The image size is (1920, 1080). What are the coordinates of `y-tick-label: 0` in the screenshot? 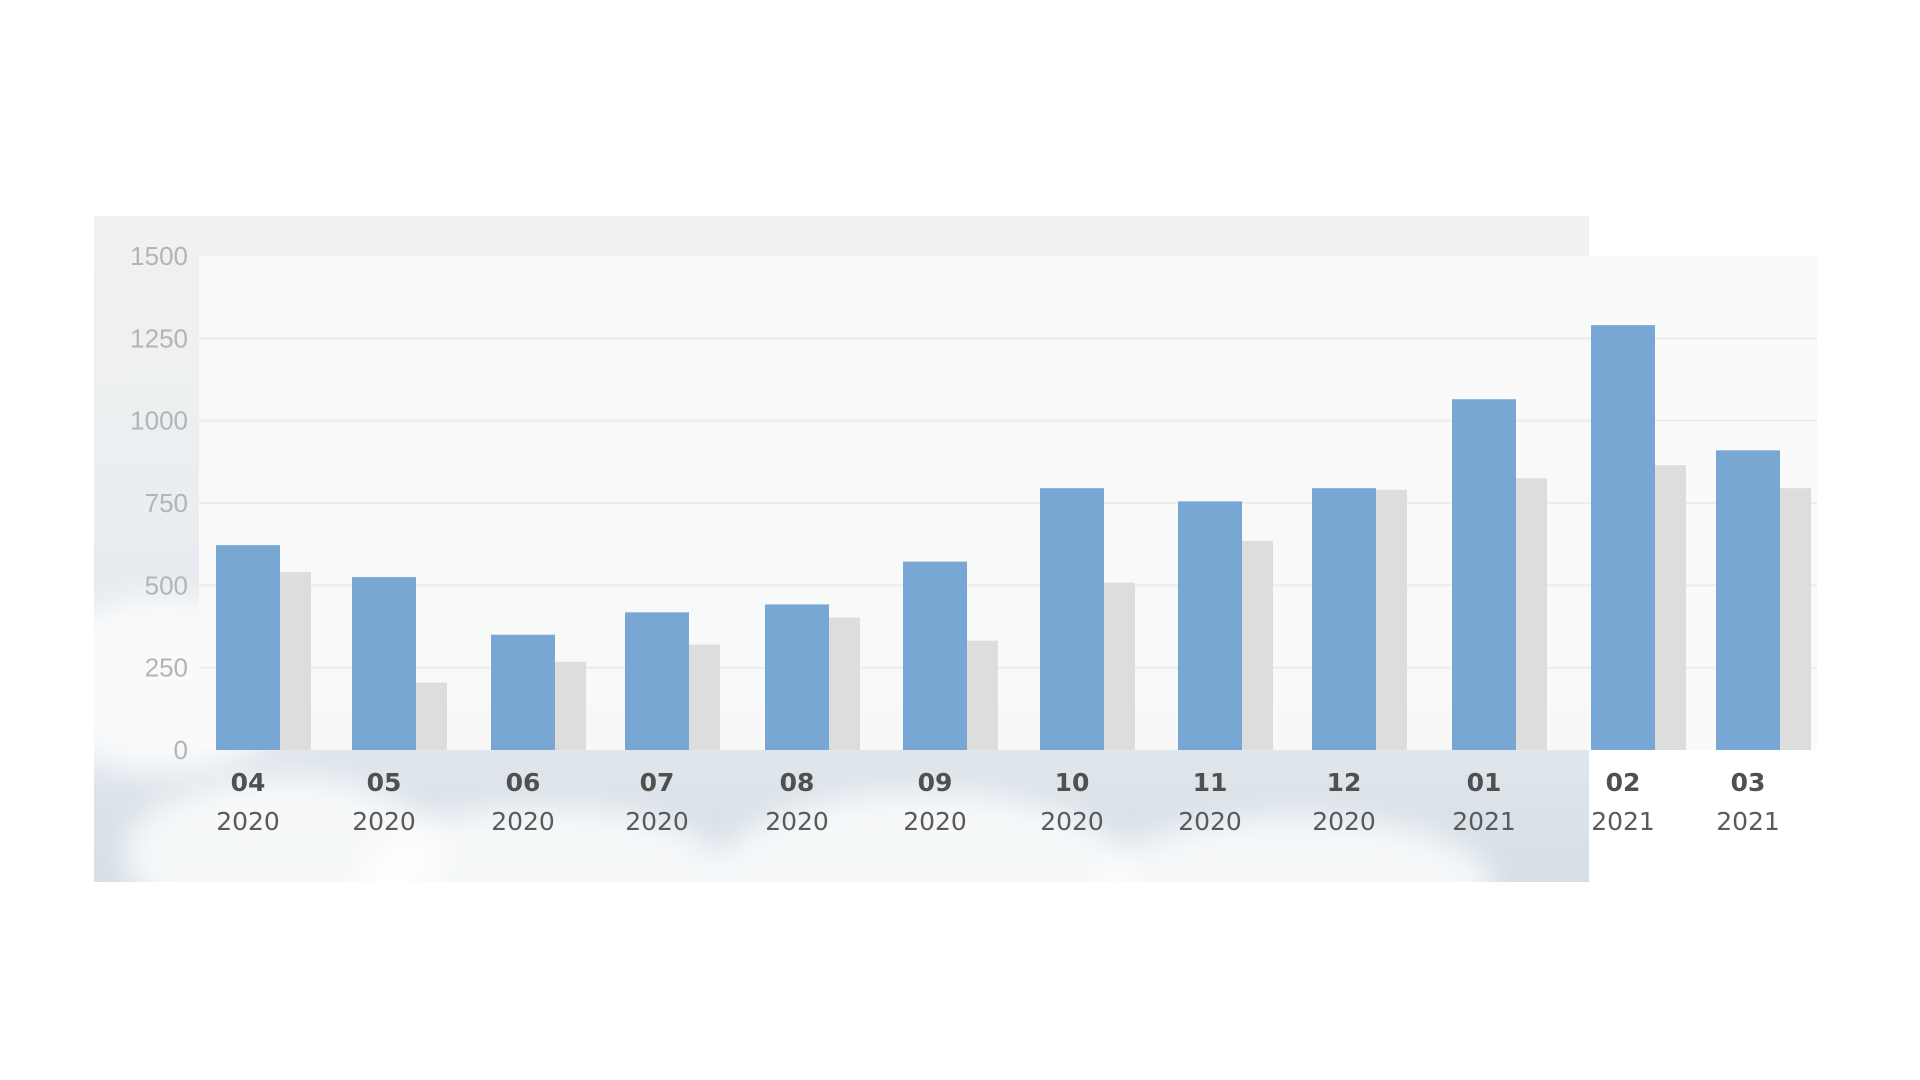 It's located at (181, 750).